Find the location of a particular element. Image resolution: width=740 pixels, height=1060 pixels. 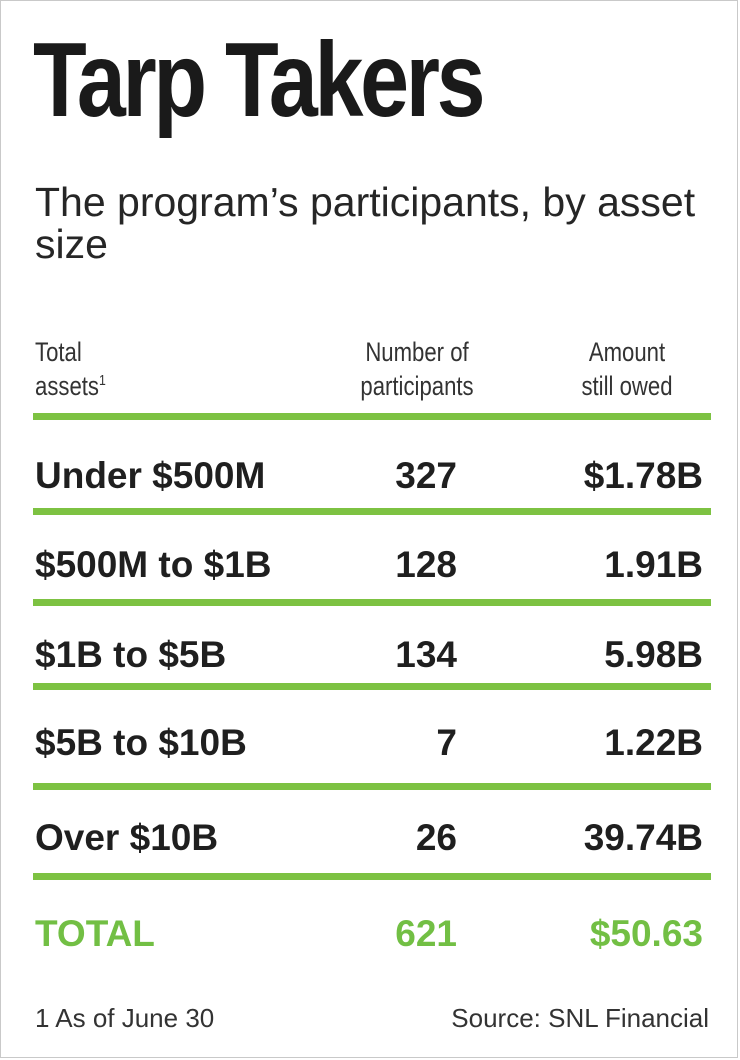

row-participants: 128 is located at coordinates (426, 564).